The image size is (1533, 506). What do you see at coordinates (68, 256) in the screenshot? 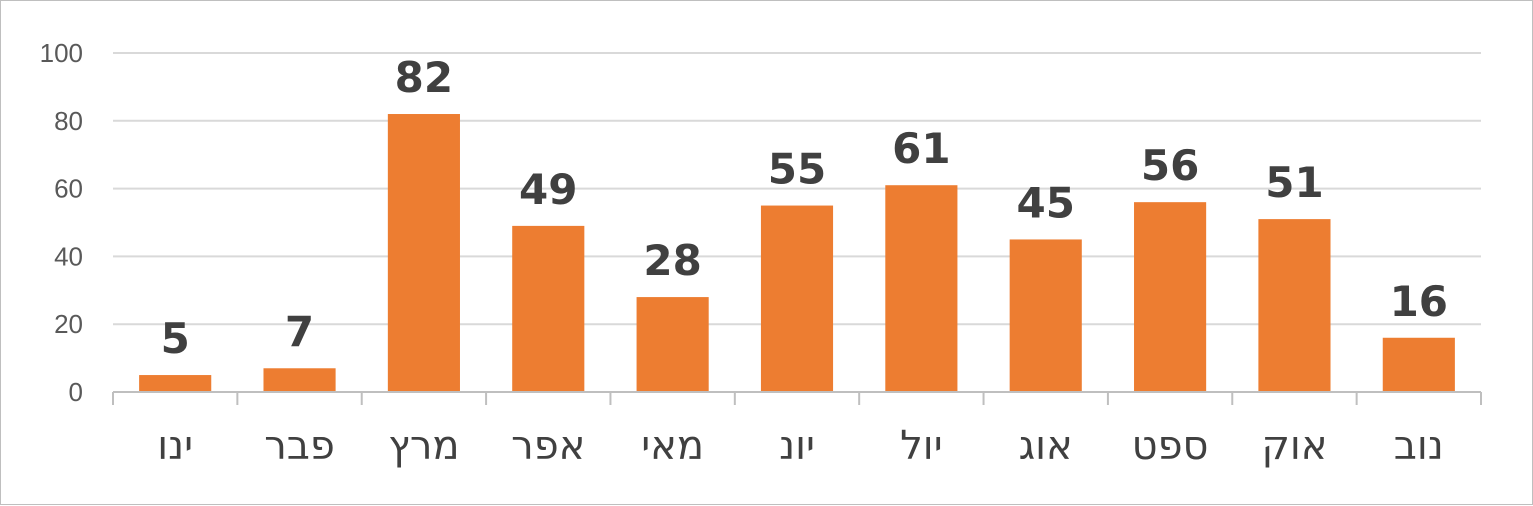
I see `y-tick-label: 40` at bounding box center [68, 256].